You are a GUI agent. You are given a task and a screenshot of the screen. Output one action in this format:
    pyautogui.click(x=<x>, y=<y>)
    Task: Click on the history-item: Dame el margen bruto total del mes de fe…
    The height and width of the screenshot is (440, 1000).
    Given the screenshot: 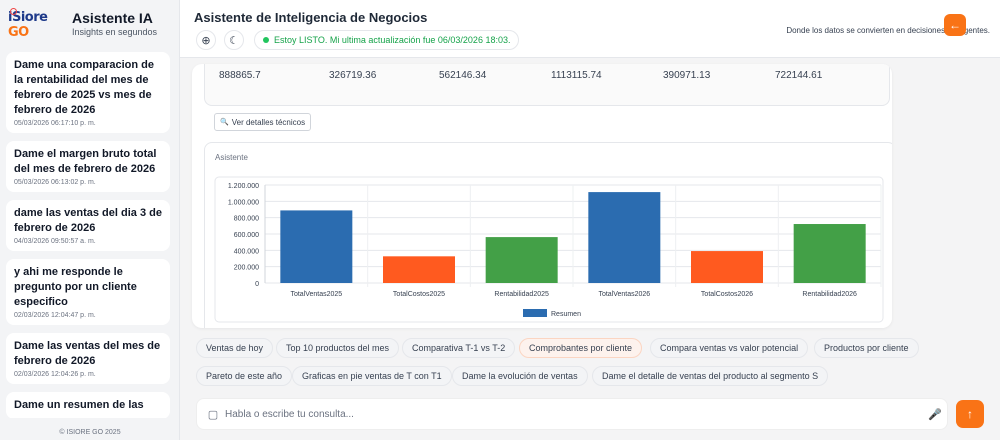 What is the action you would take?
    pyautogui.click(x=88, y=166)
    